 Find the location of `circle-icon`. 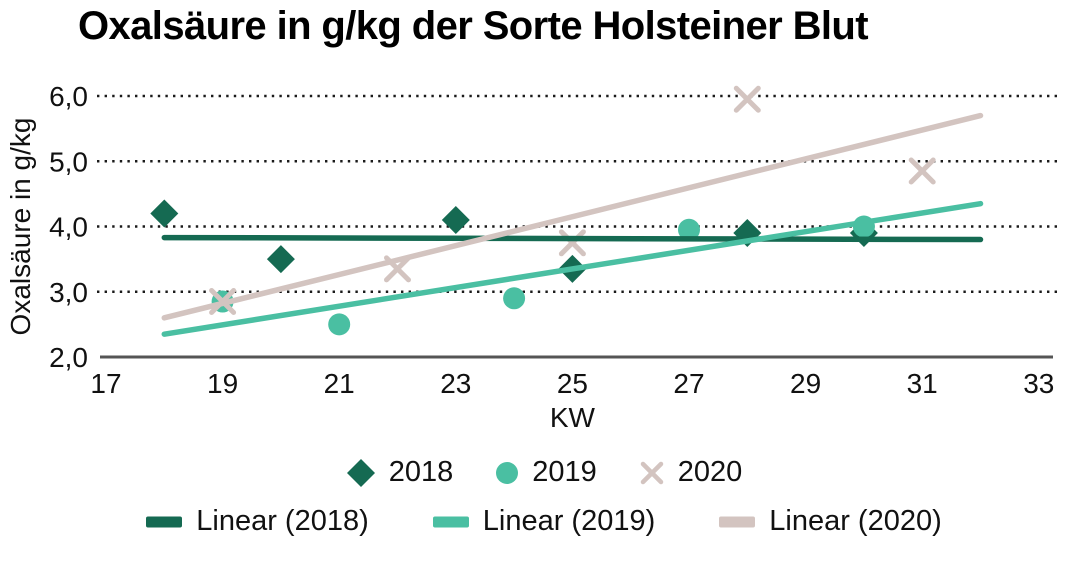

circle-icon is located at coordinates (507, 472).